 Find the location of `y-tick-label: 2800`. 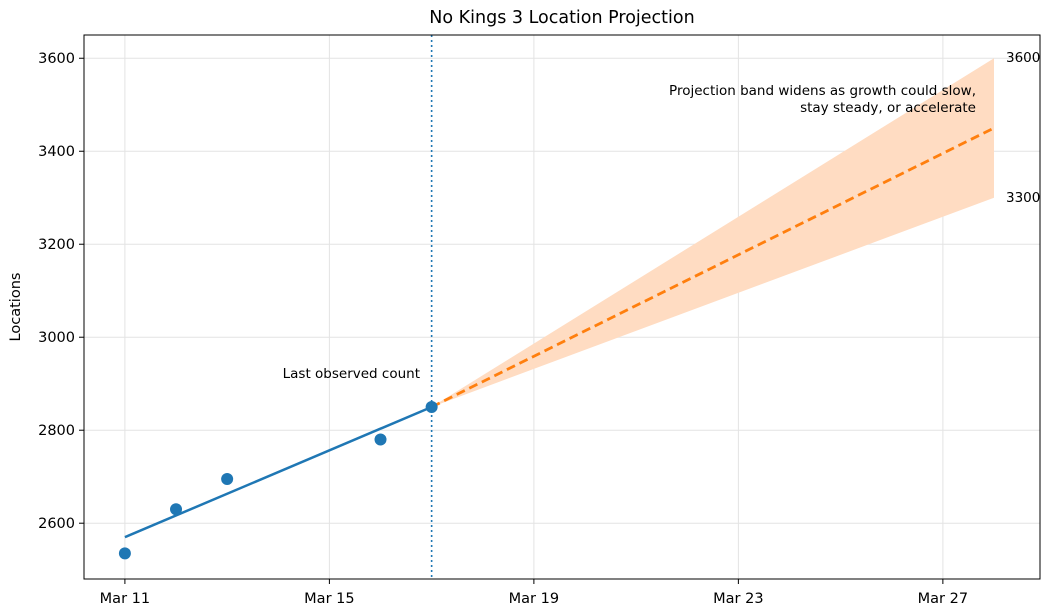

y-tick-label: 2800 is located at coordinates (56, 431).